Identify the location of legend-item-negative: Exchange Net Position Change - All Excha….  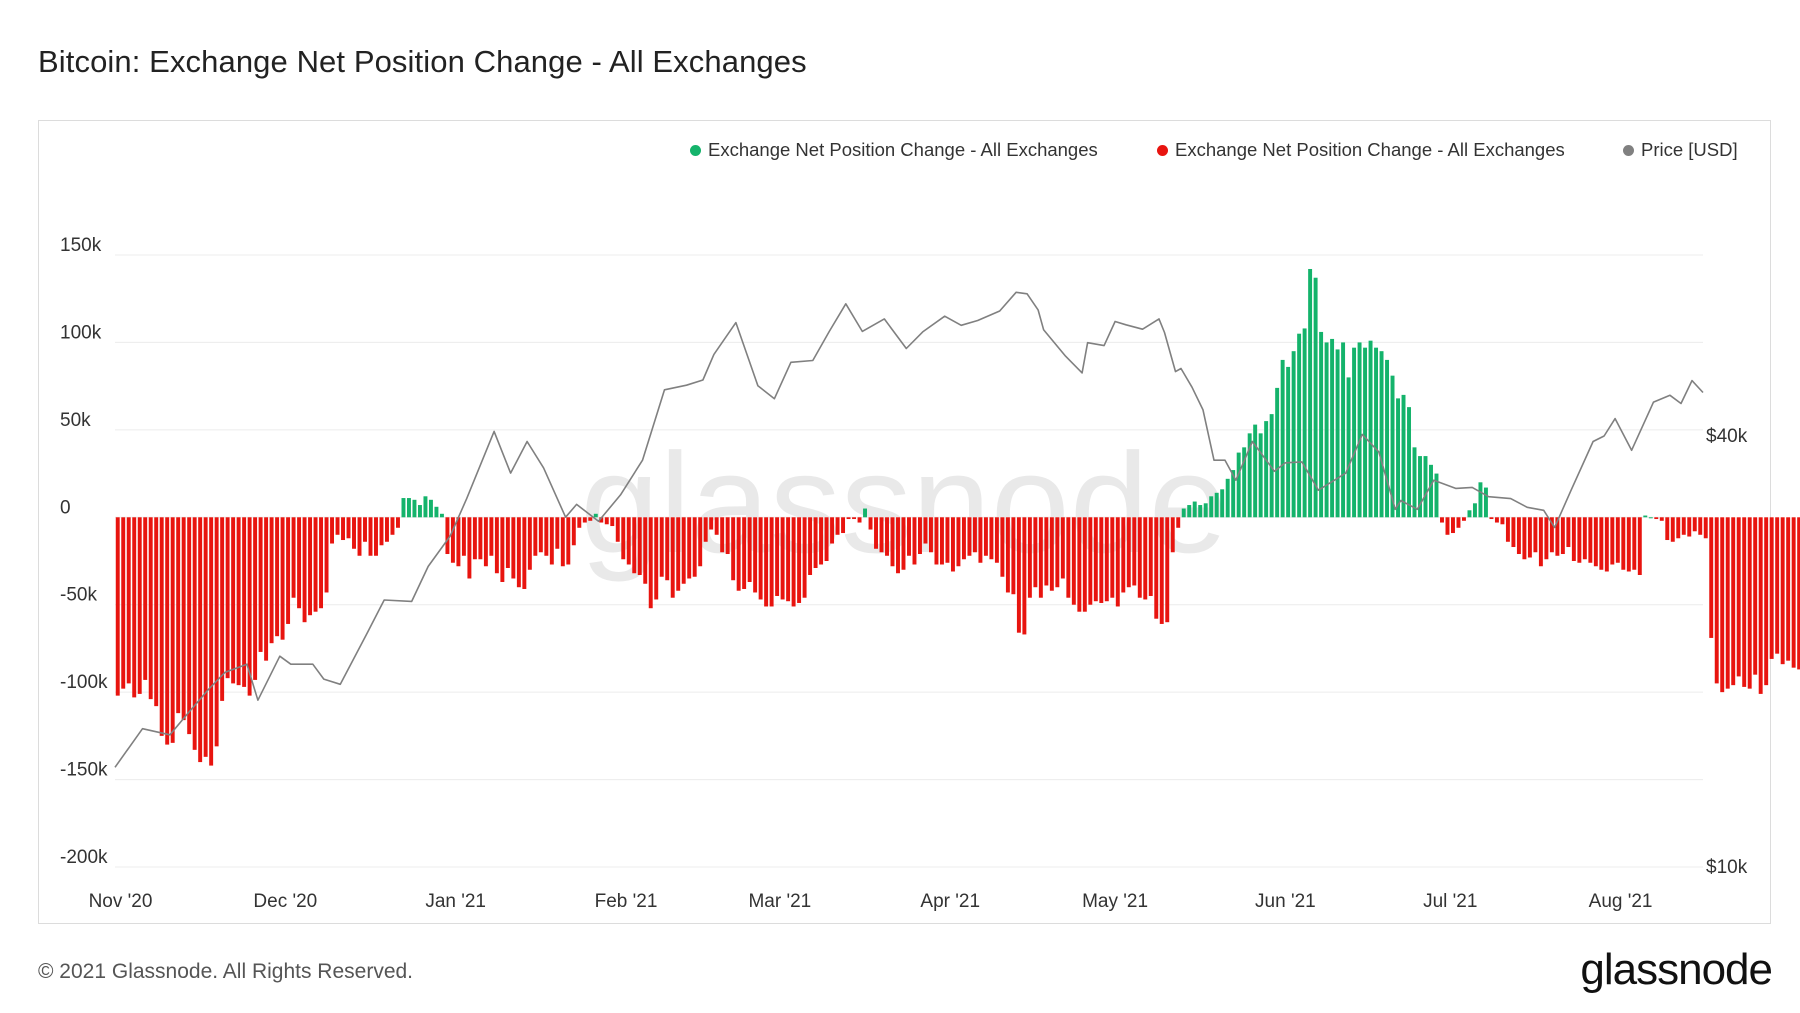
(1361, 150).